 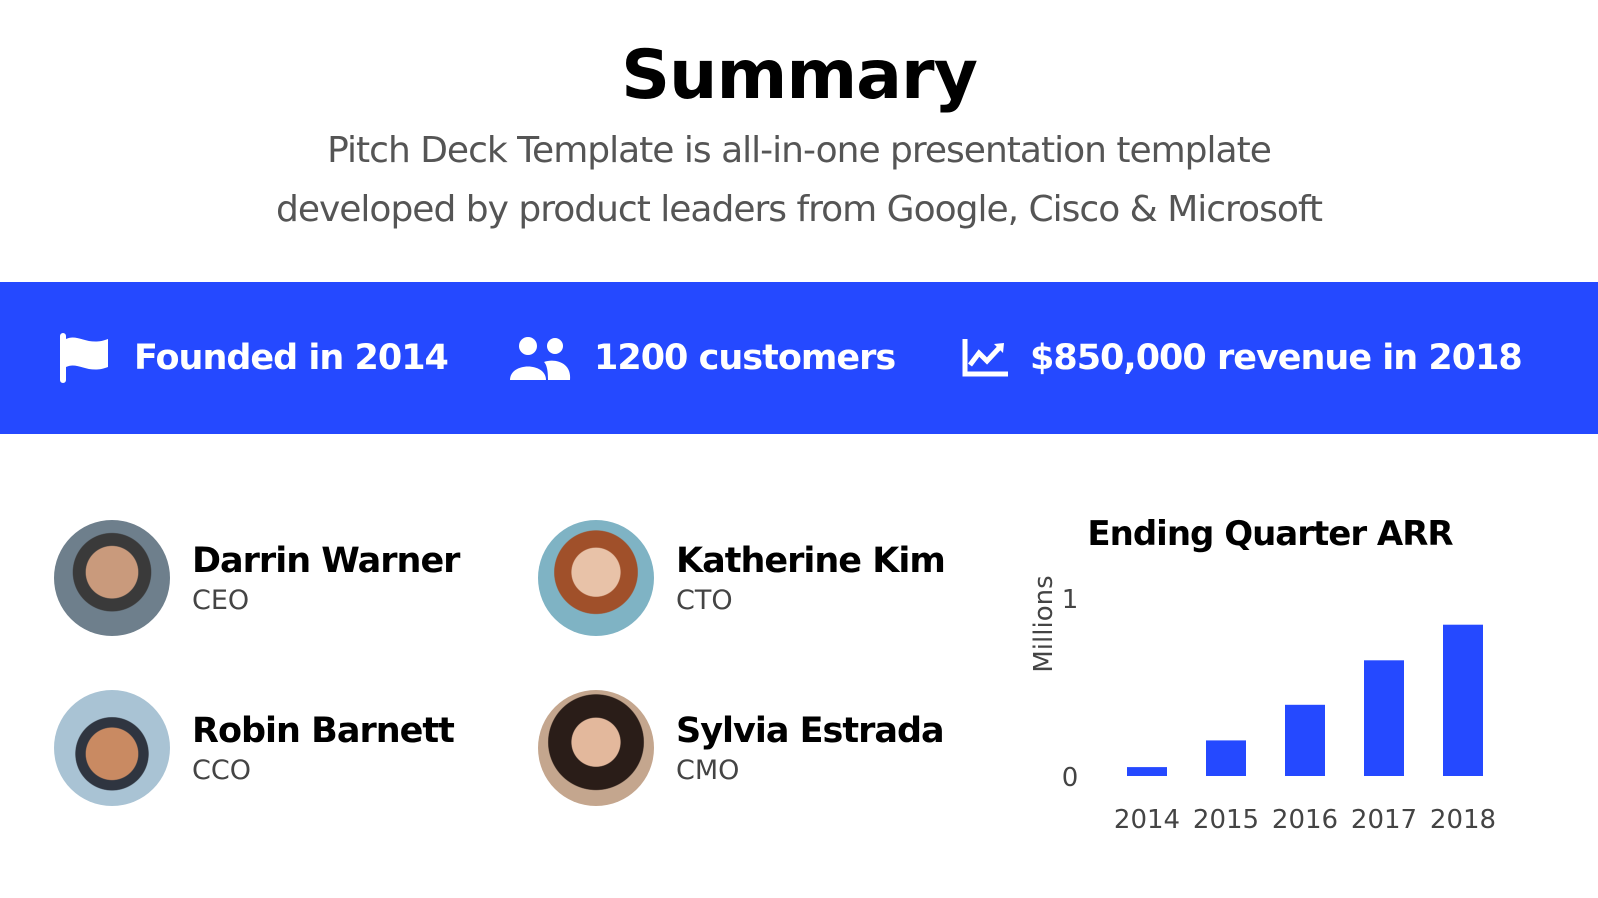 I want to click on stat-revenue: $850,000 revenue in 2018, so click(x=1242, y=358).